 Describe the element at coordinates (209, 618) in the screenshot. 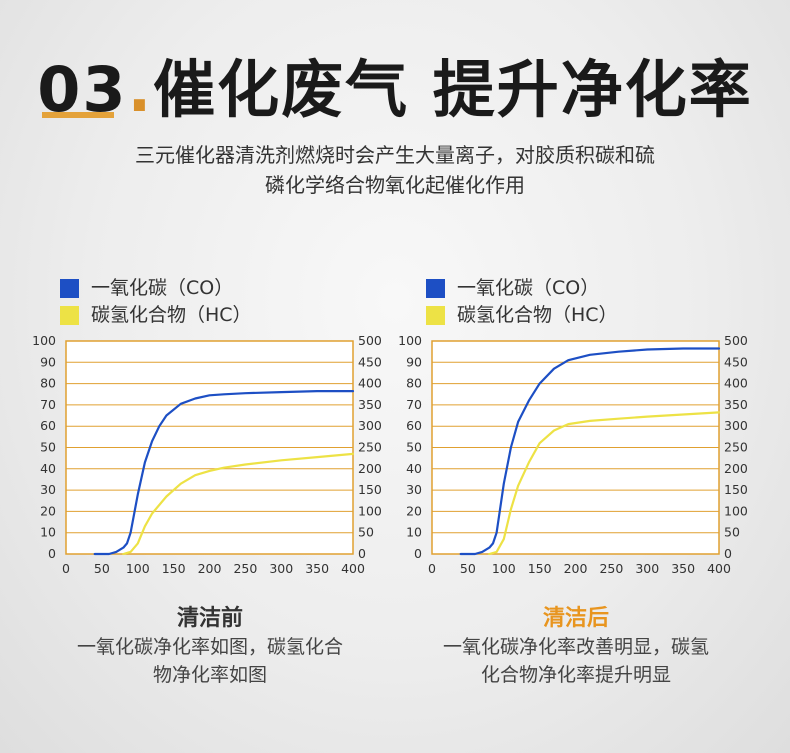

I see `chart-before-caption-title: 清洁前` at that location.